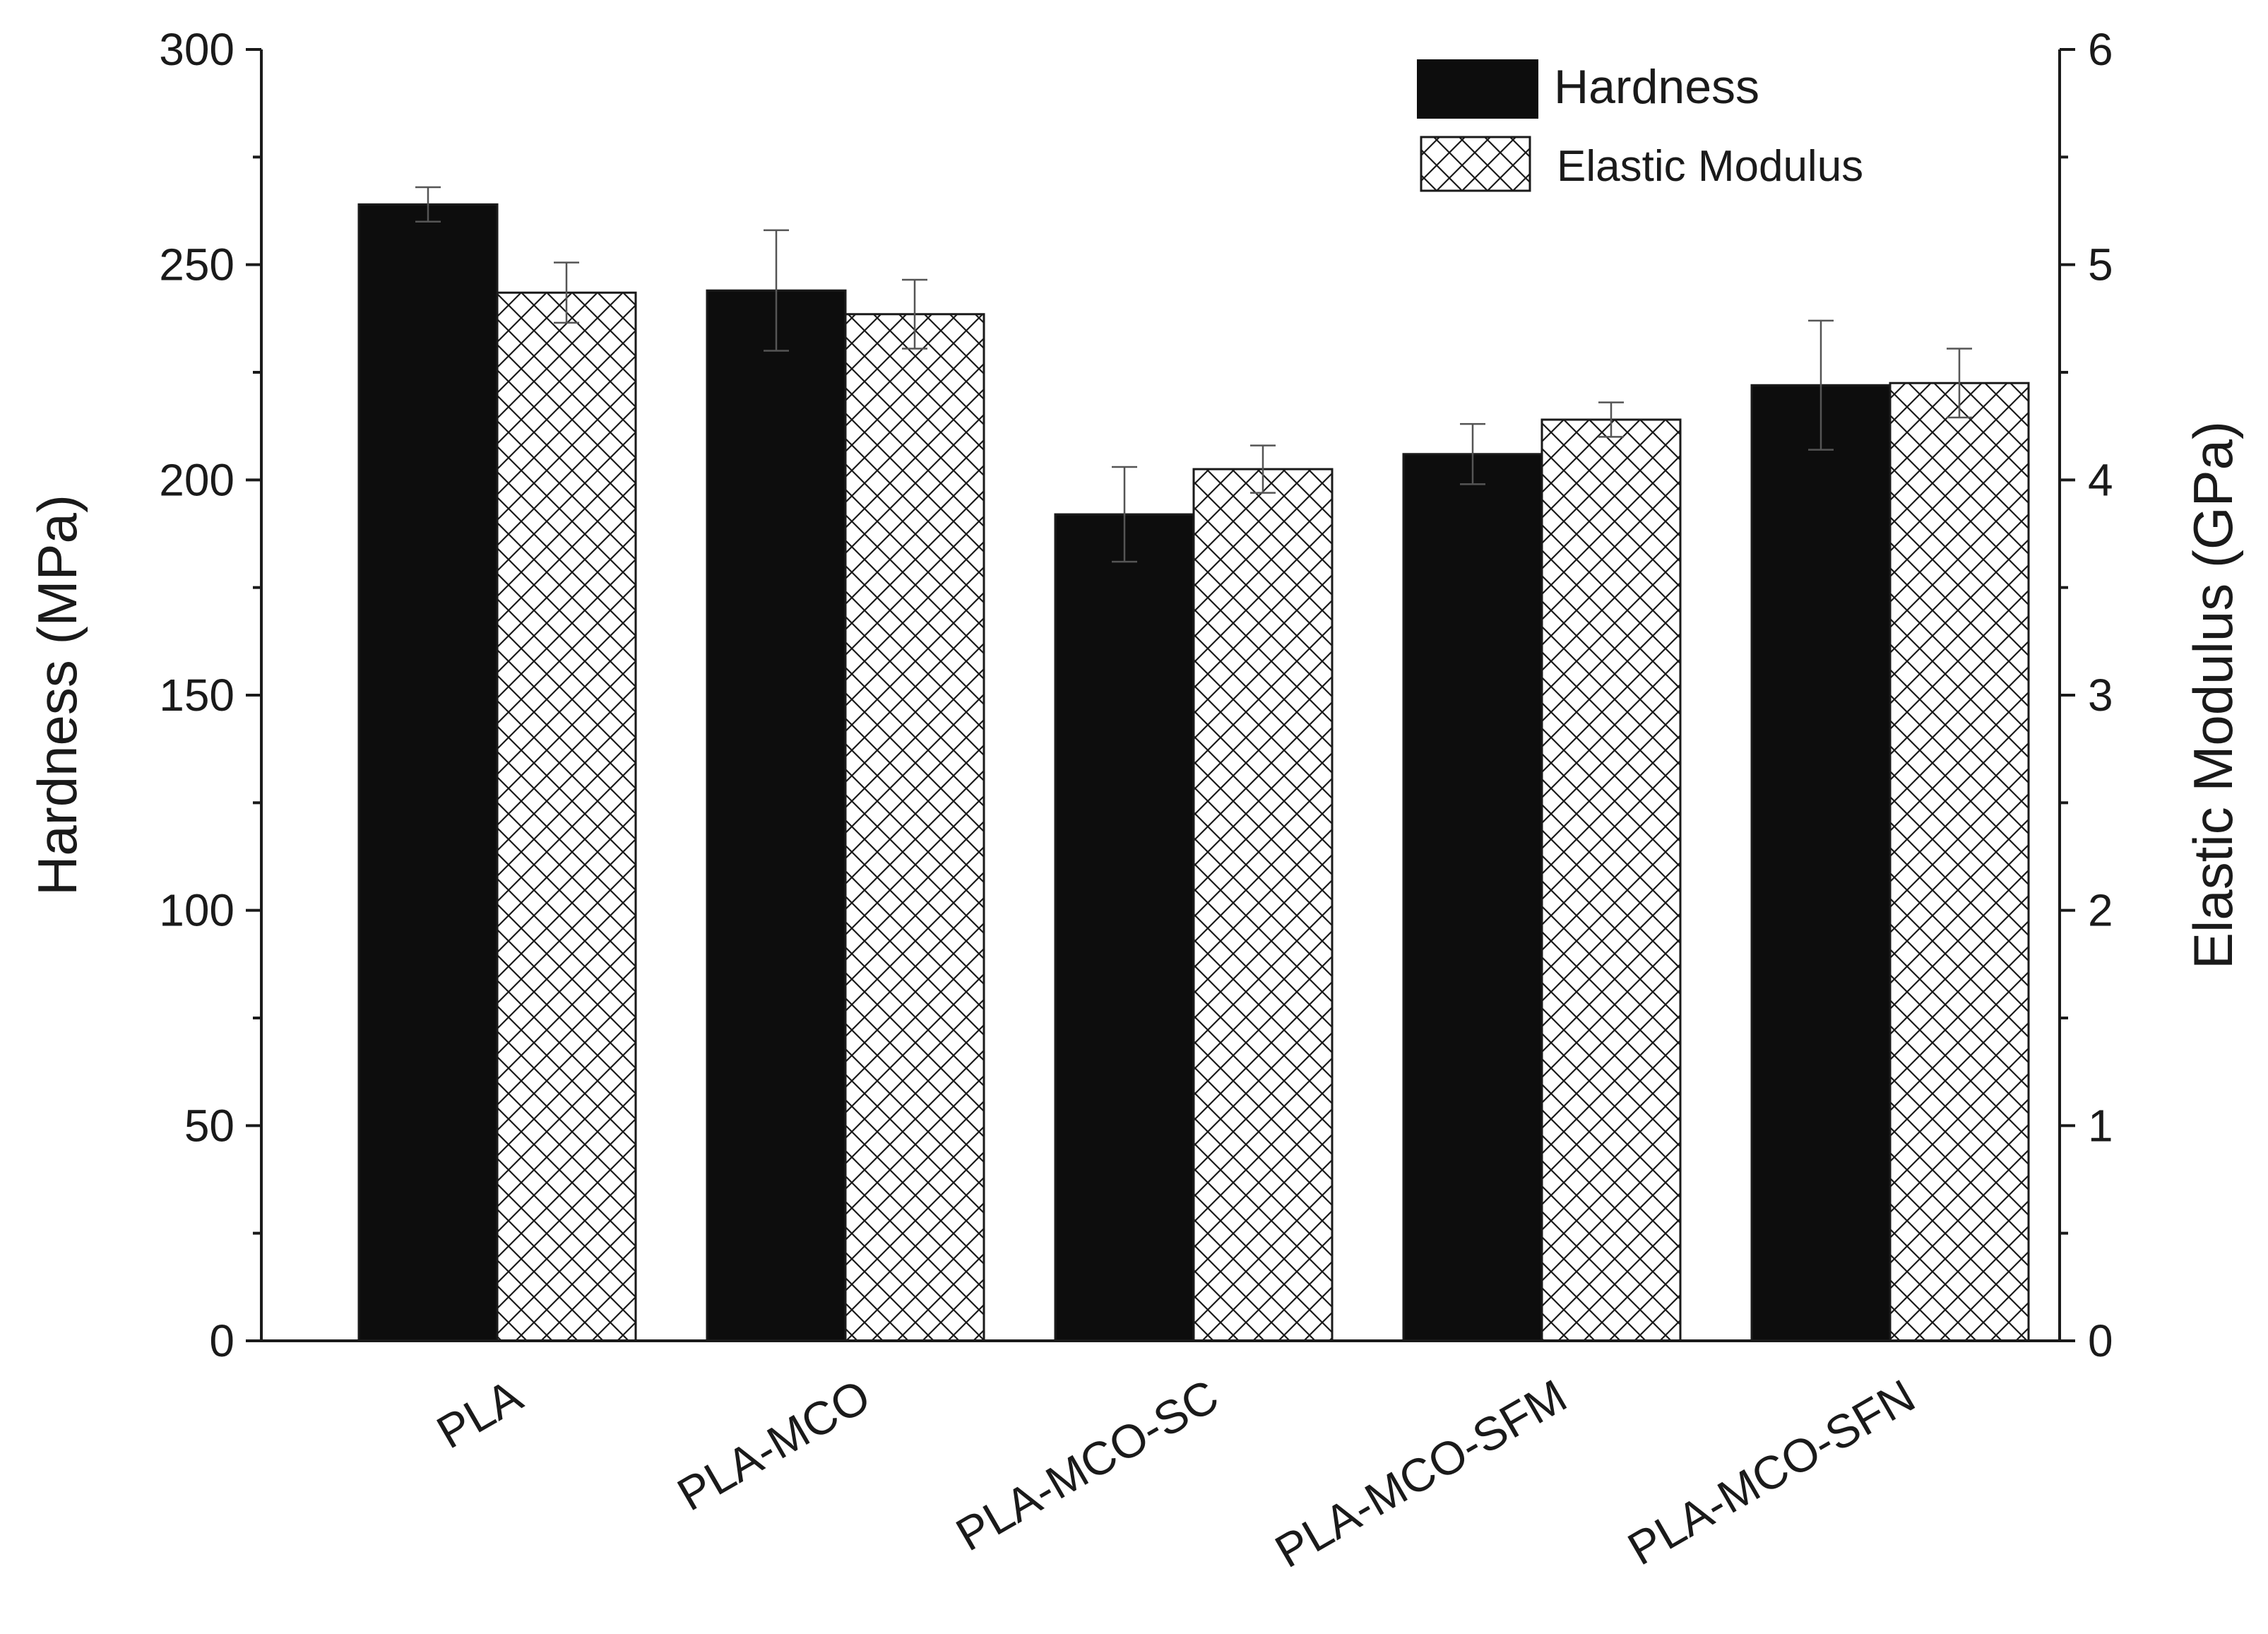 The image size is (2268, 1634). What do you see at coordinates (479, 1414) in the screenshot?
I see `x-tick-label-0: PLA` at bounding box center [479, 1414].